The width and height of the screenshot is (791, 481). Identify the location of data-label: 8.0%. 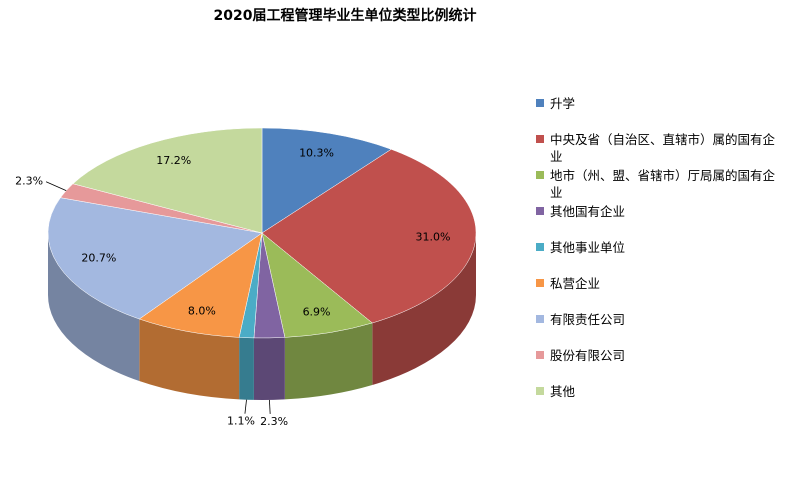
(202, 311).